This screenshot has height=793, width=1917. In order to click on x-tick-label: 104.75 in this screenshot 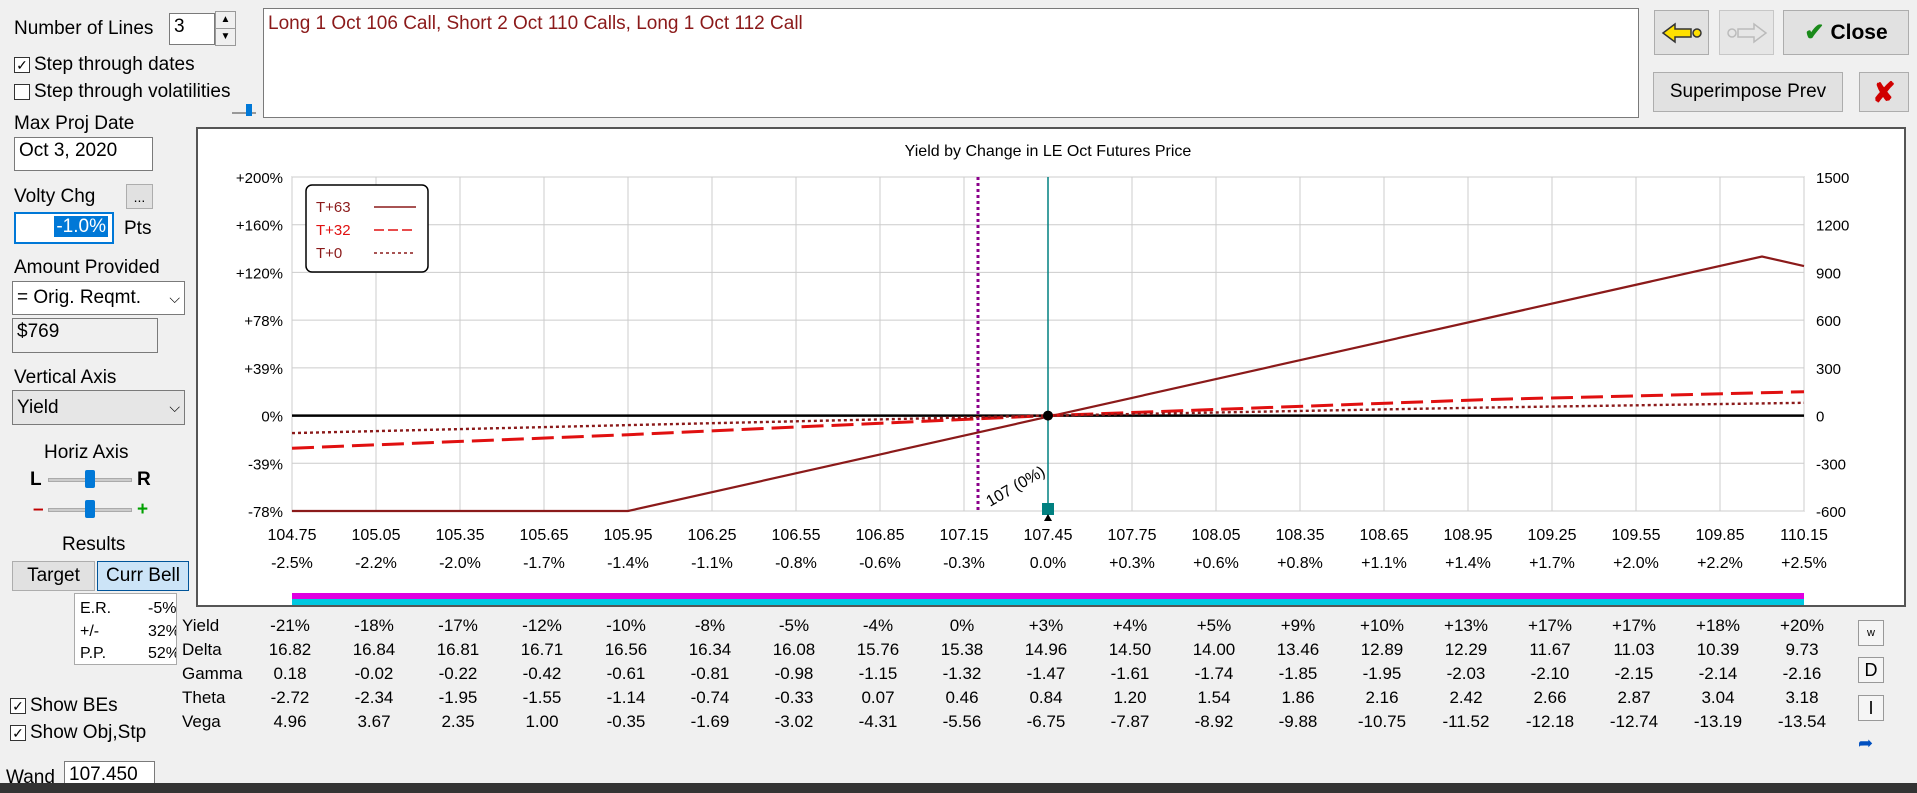, I will do `click(292, 535)`.